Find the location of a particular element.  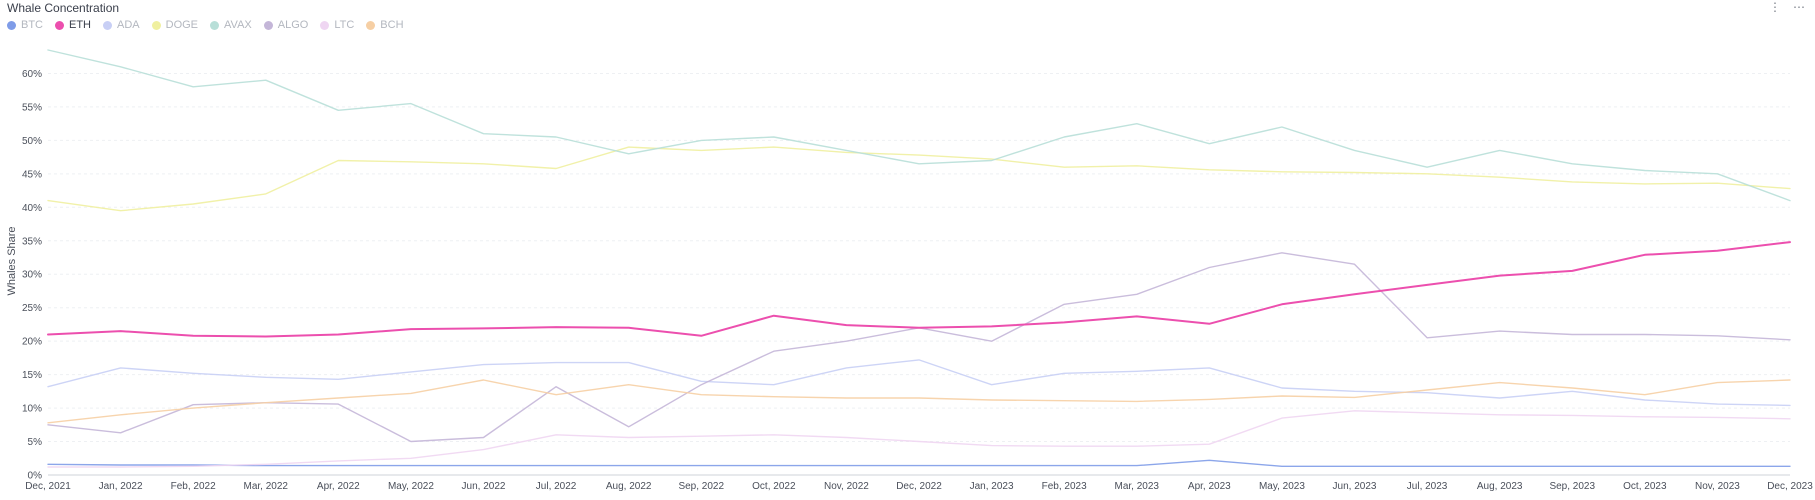

x-tick-label: Sep, 2023 is located at coordinates (1572, 486).